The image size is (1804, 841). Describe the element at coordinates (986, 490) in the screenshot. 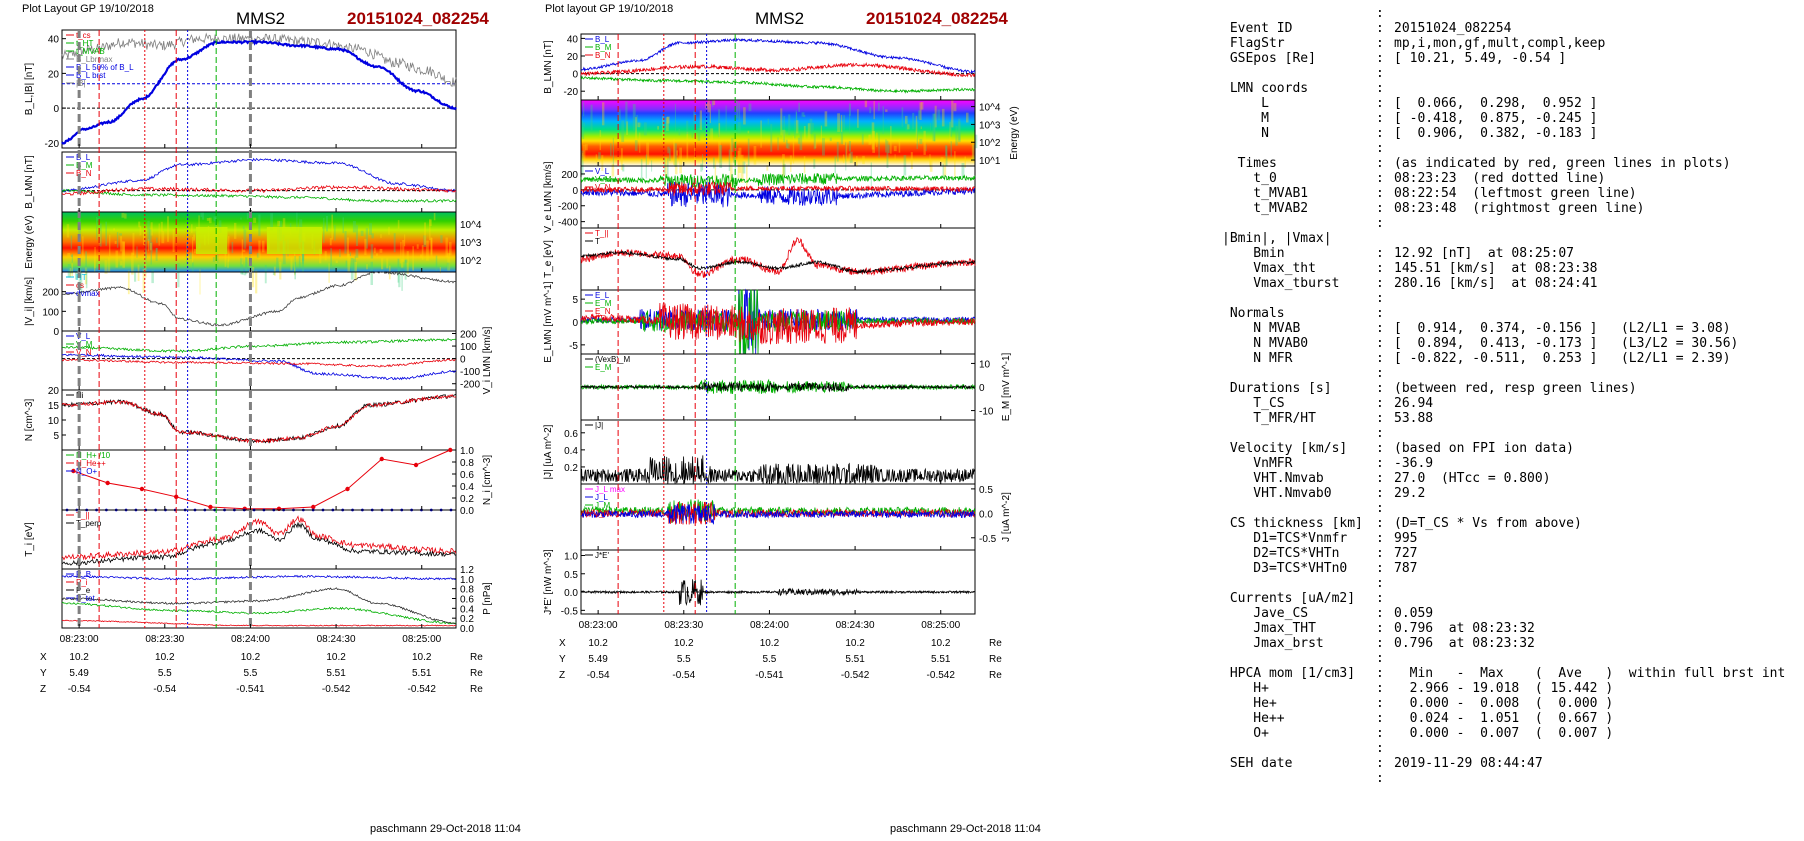

I see `y-tick-label-right: 0.5` at that location.